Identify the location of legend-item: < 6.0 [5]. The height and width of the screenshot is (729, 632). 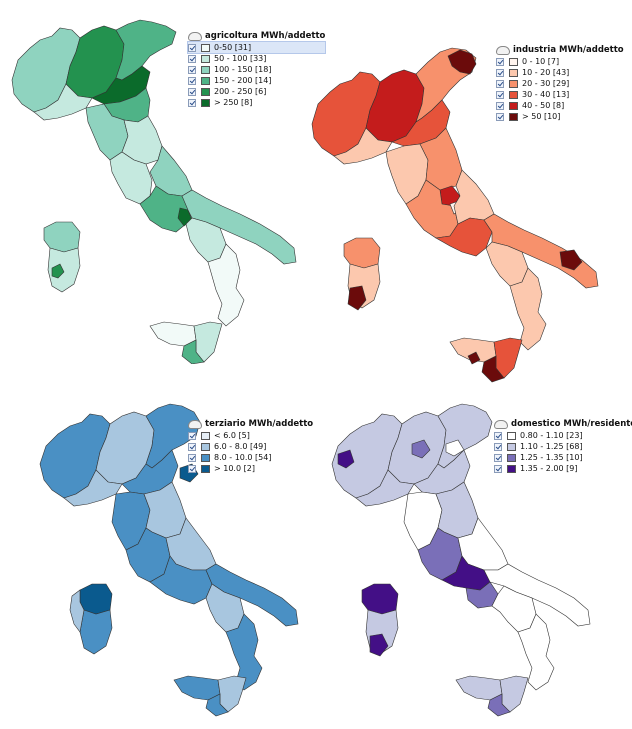
(250, 435).